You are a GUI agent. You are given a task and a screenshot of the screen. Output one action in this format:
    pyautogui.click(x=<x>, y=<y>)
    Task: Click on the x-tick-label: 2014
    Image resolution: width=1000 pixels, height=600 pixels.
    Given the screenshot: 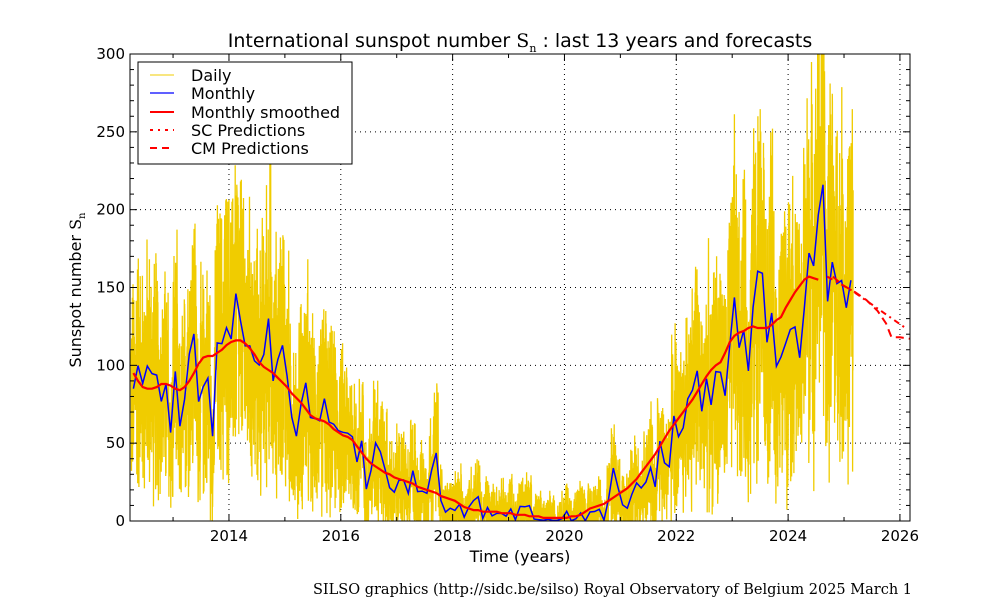 What is the action you would take?
    pyautogui.click(x=229, y=536)
    